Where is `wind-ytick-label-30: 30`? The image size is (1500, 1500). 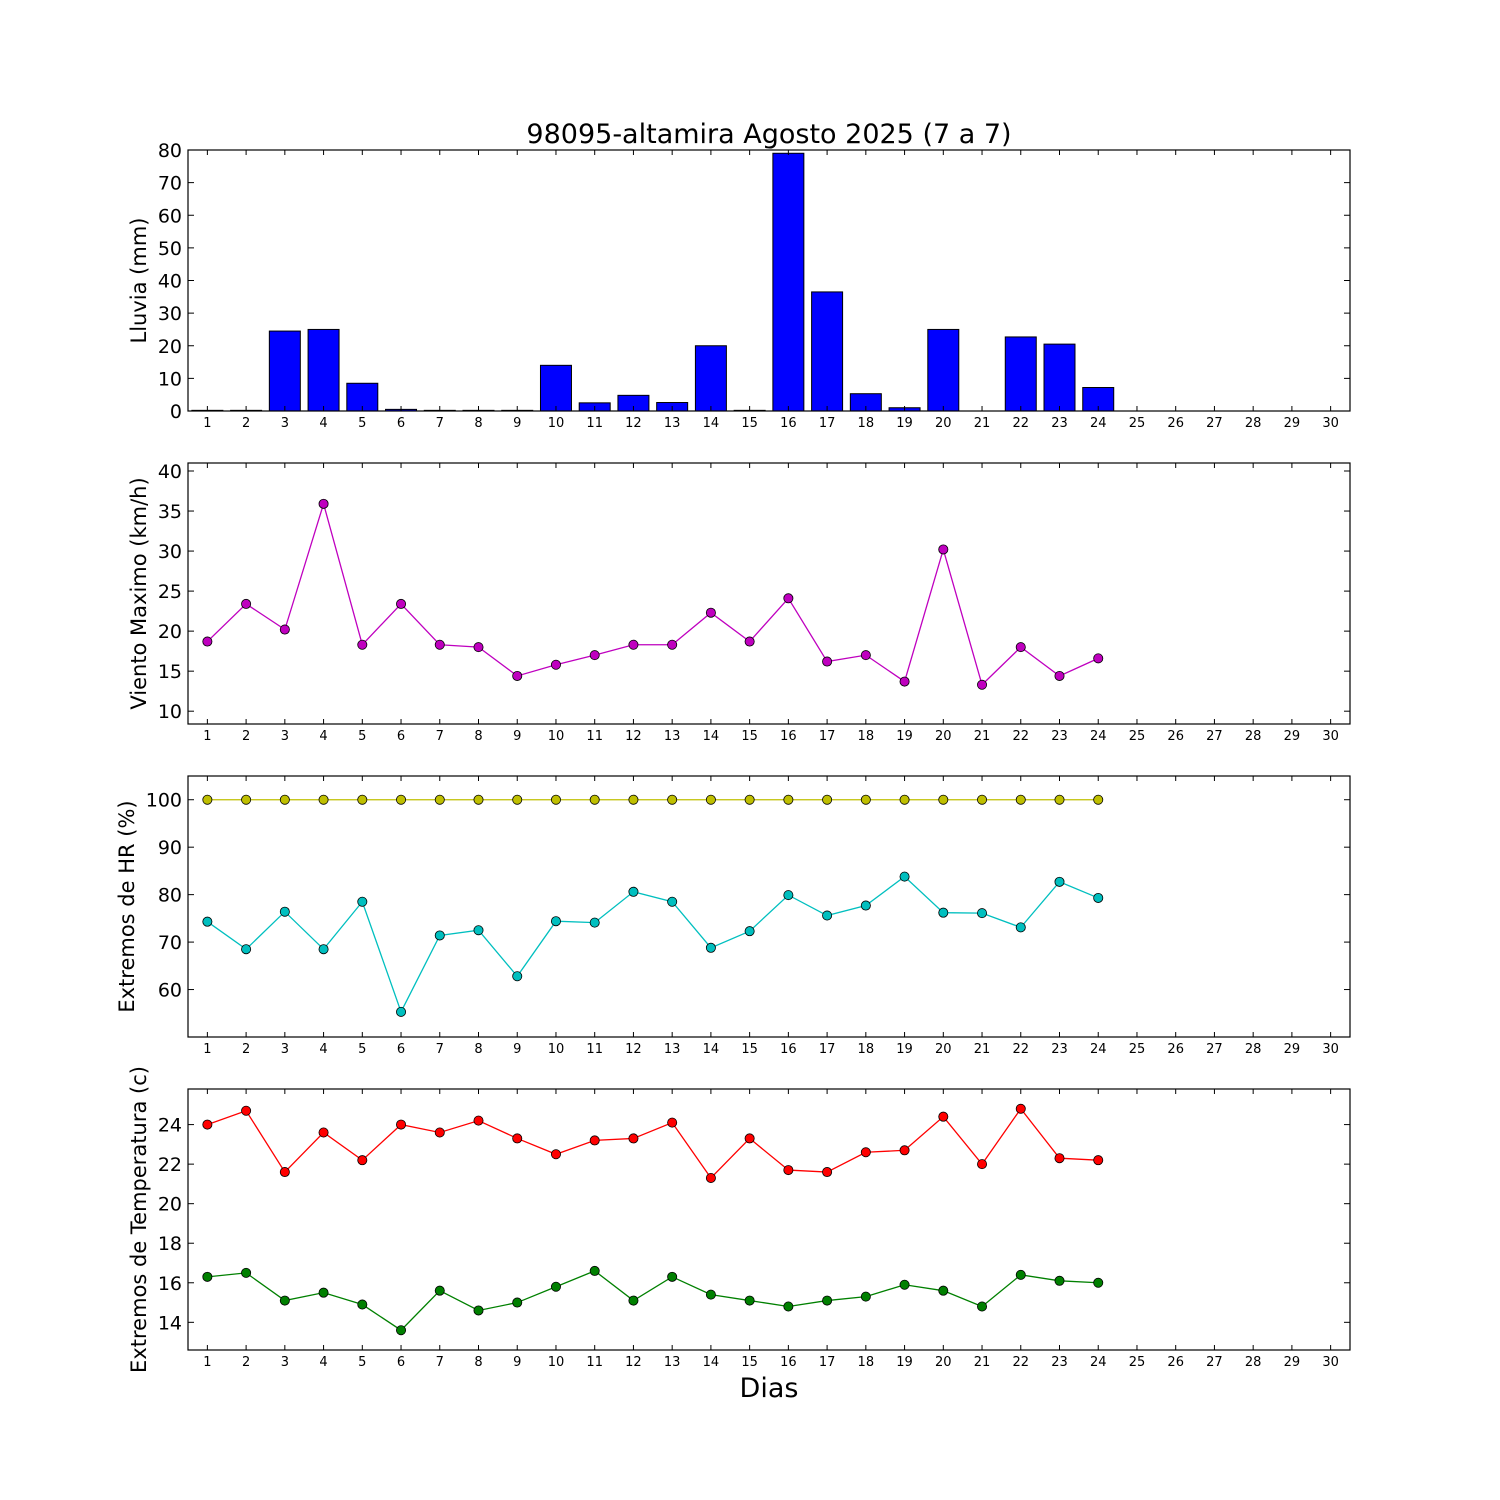 wind-ytick-label-30: 30 is located at coordinates (170, 552).